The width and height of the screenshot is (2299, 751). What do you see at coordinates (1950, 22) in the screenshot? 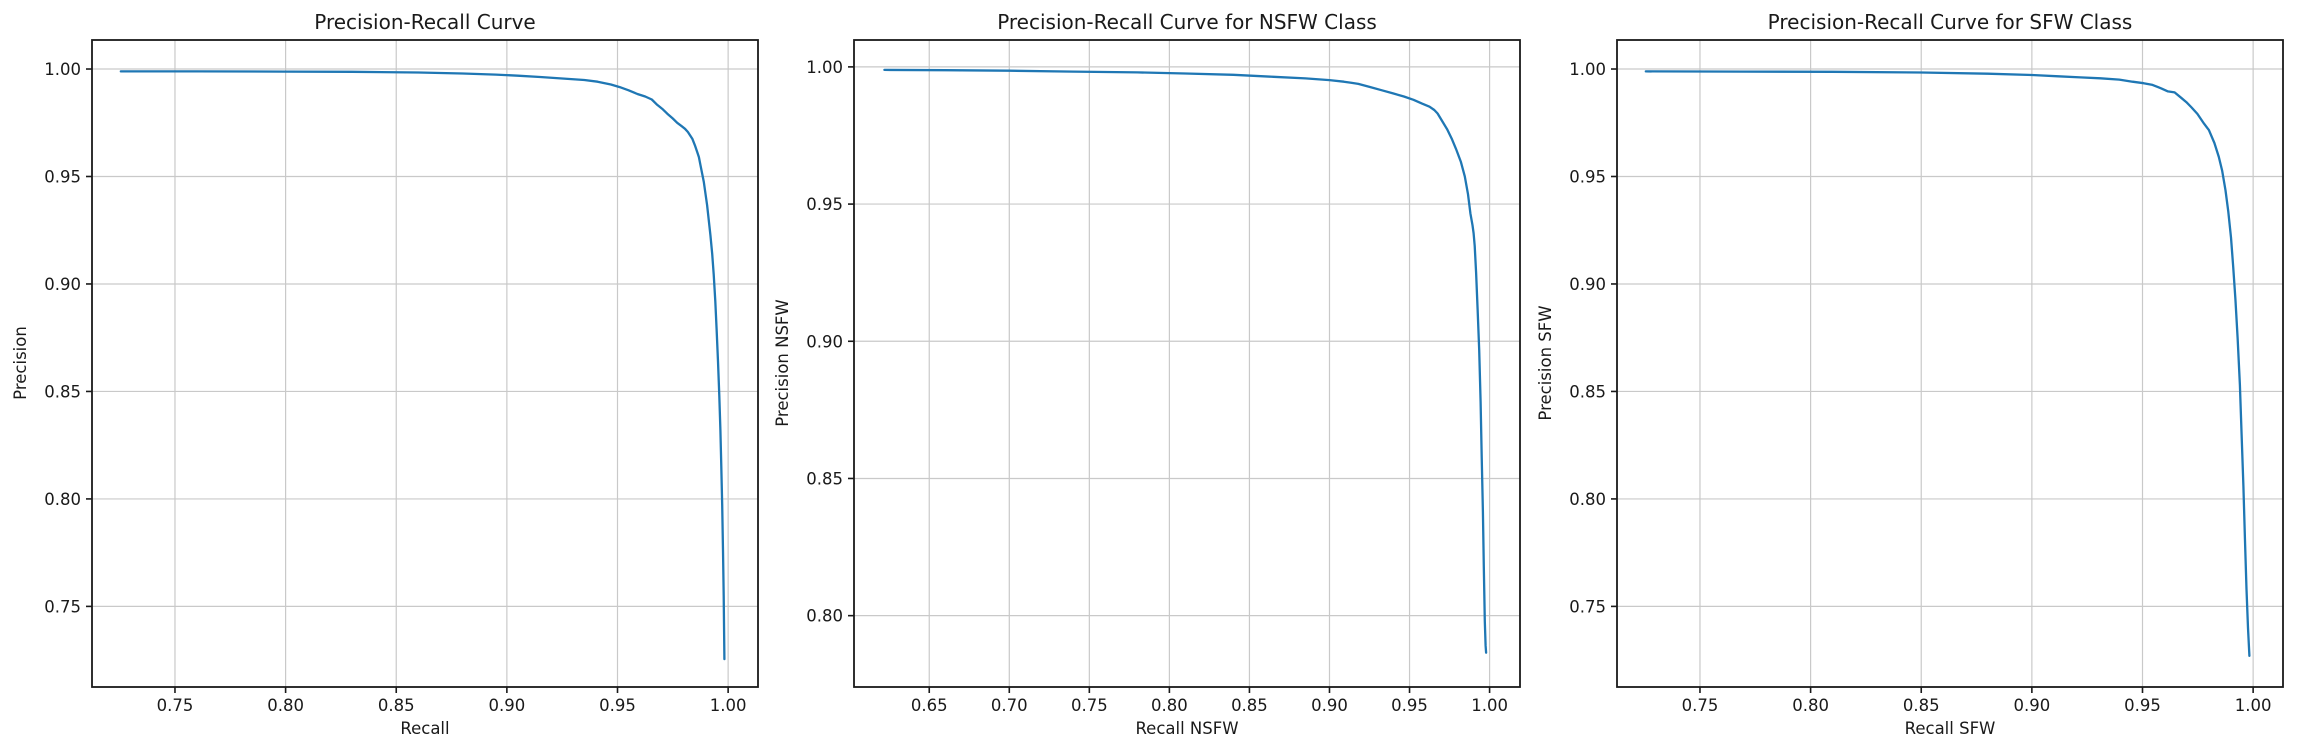
I see `chart-title: Precision-Recall Curve for SFW Class` at bounding box center [1950, 22].